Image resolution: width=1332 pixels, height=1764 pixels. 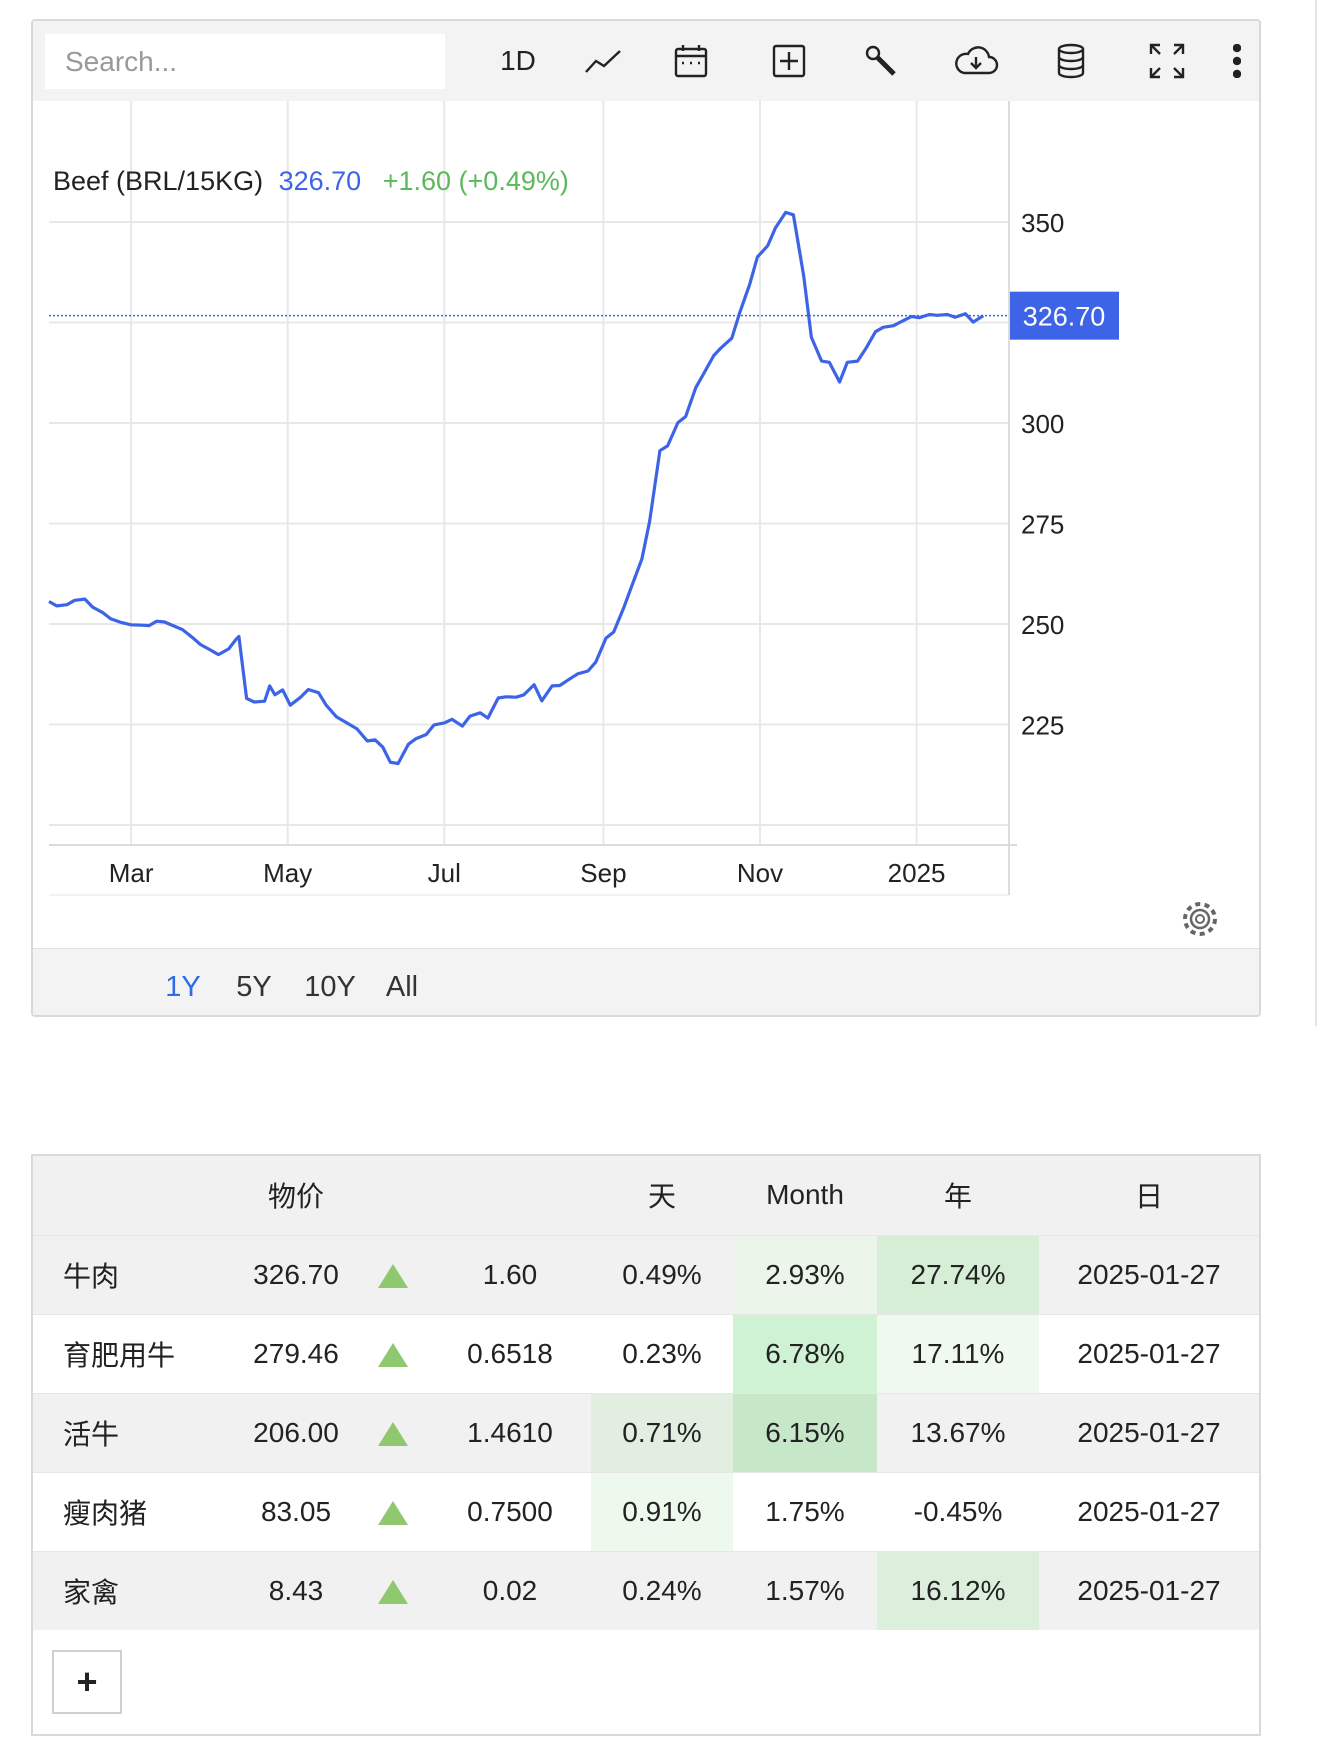 I want to click on y-tick-label: 250, so click(x=1042, y=625).